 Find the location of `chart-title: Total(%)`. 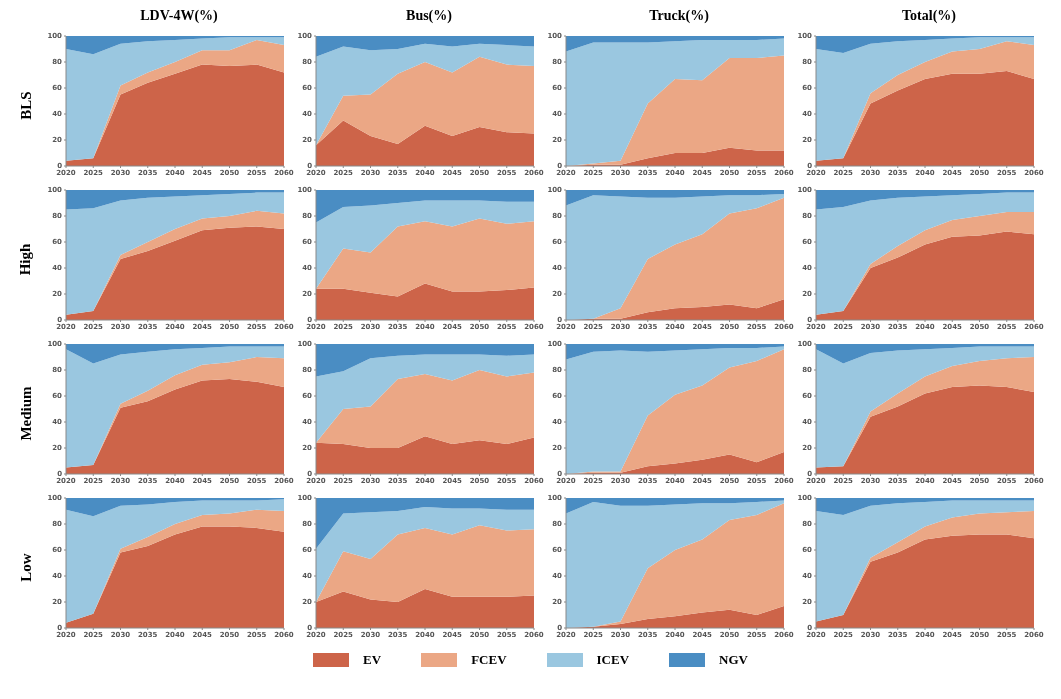

chart-title: Total(%) is located at coordinates (929, 16).